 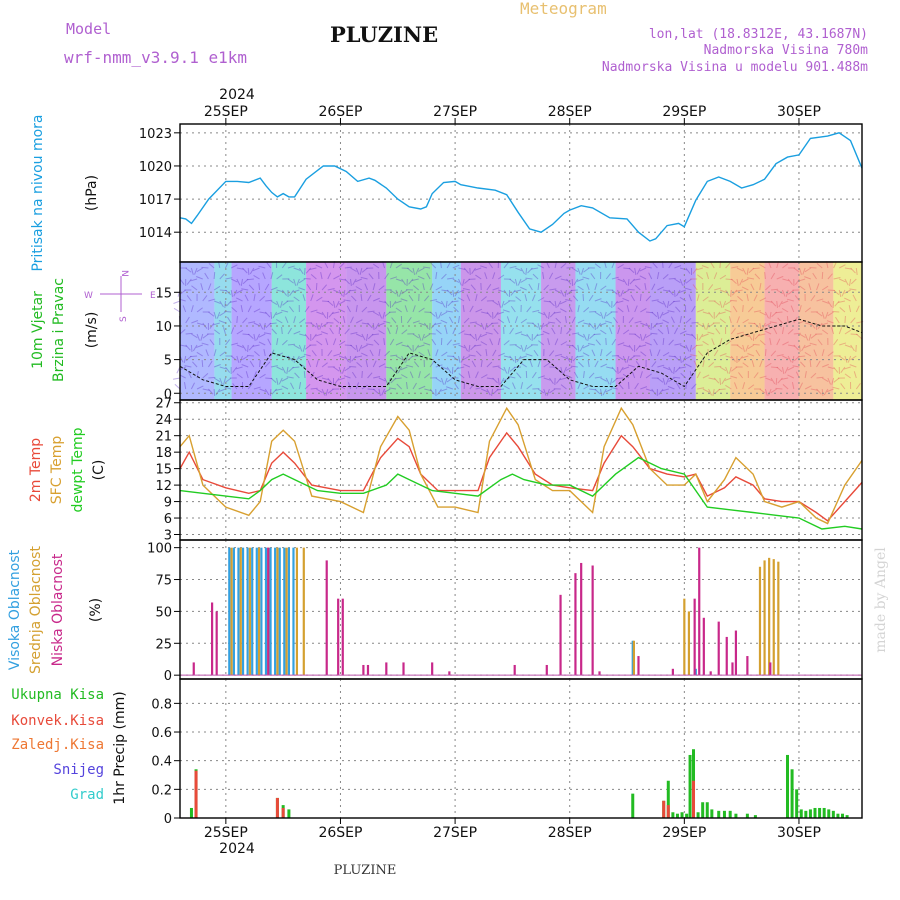 What do you see at coordinates (799, 112) in the screenshot?
I see `date-label-top: 30SEP` at bounding box center [799, 112].